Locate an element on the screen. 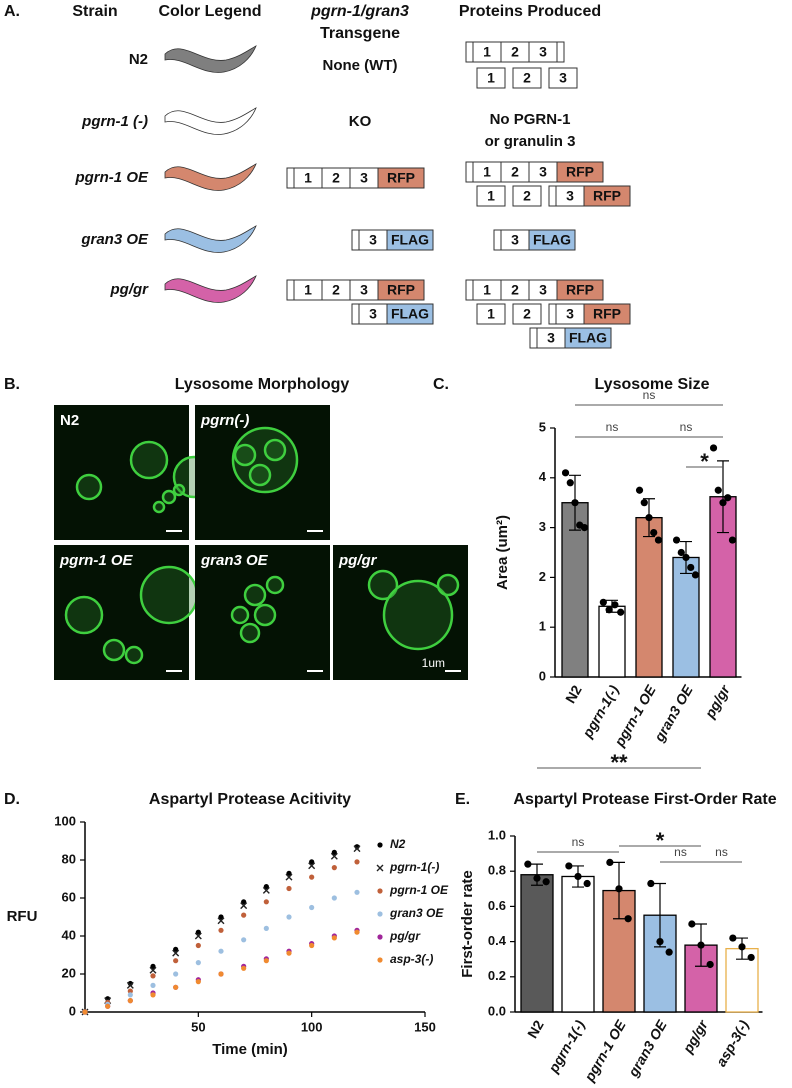 The height and width of the screenshot is (1088, 792). error-bar is located at coordinates (723, 497).